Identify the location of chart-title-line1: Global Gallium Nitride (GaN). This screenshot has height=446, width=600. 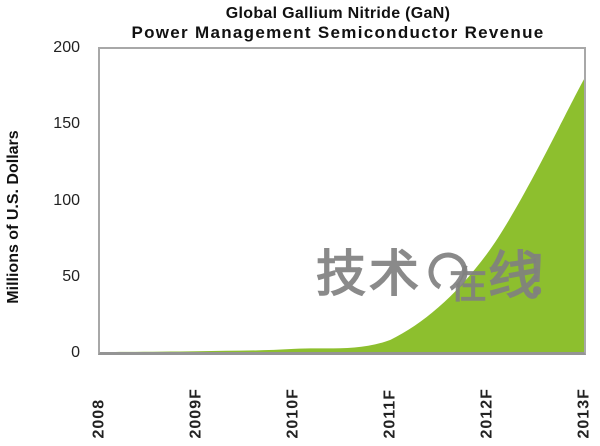
(338, 13).